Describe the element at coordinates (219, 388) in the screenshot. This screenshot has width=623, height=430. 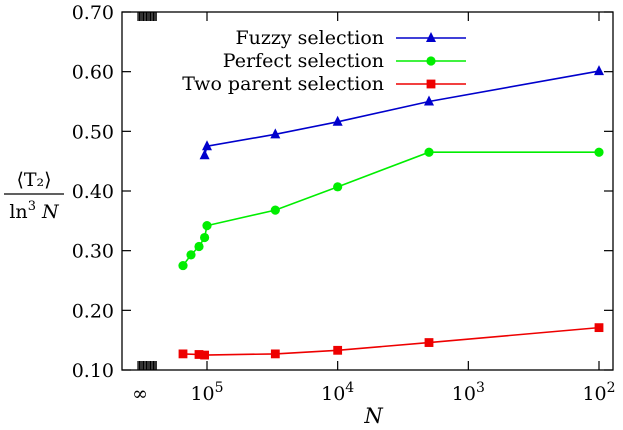
I see `x-tick-label-exponent: 5` at that location.